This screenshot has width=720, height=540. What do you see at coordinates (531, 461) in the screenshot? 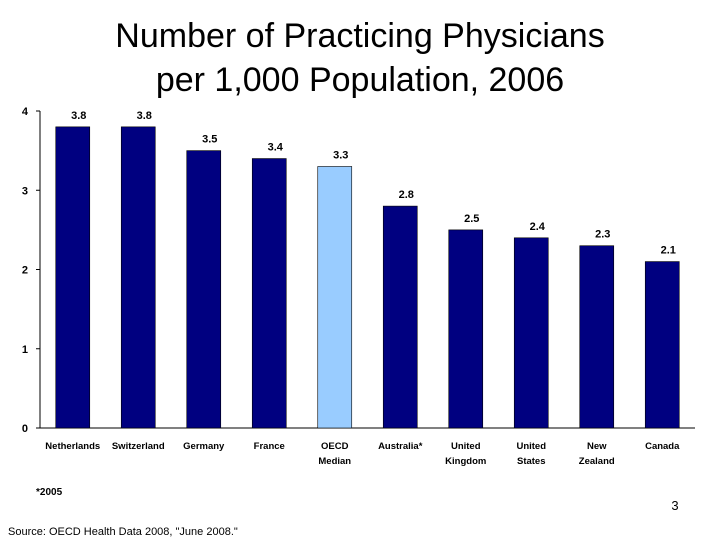
I see `category-label-7-1: States` at bounding box center [531, 461].